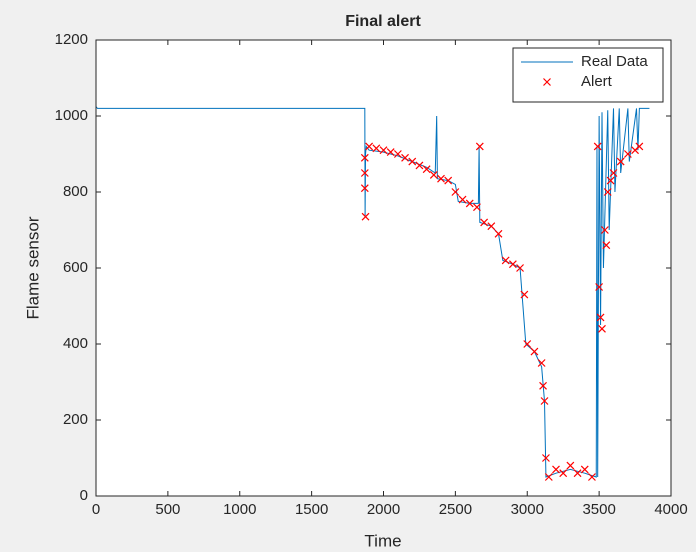 Image resolution: width=696 pixels, height=552 pixels. I want to click on y-tick-label: 0, so click(84, 495).